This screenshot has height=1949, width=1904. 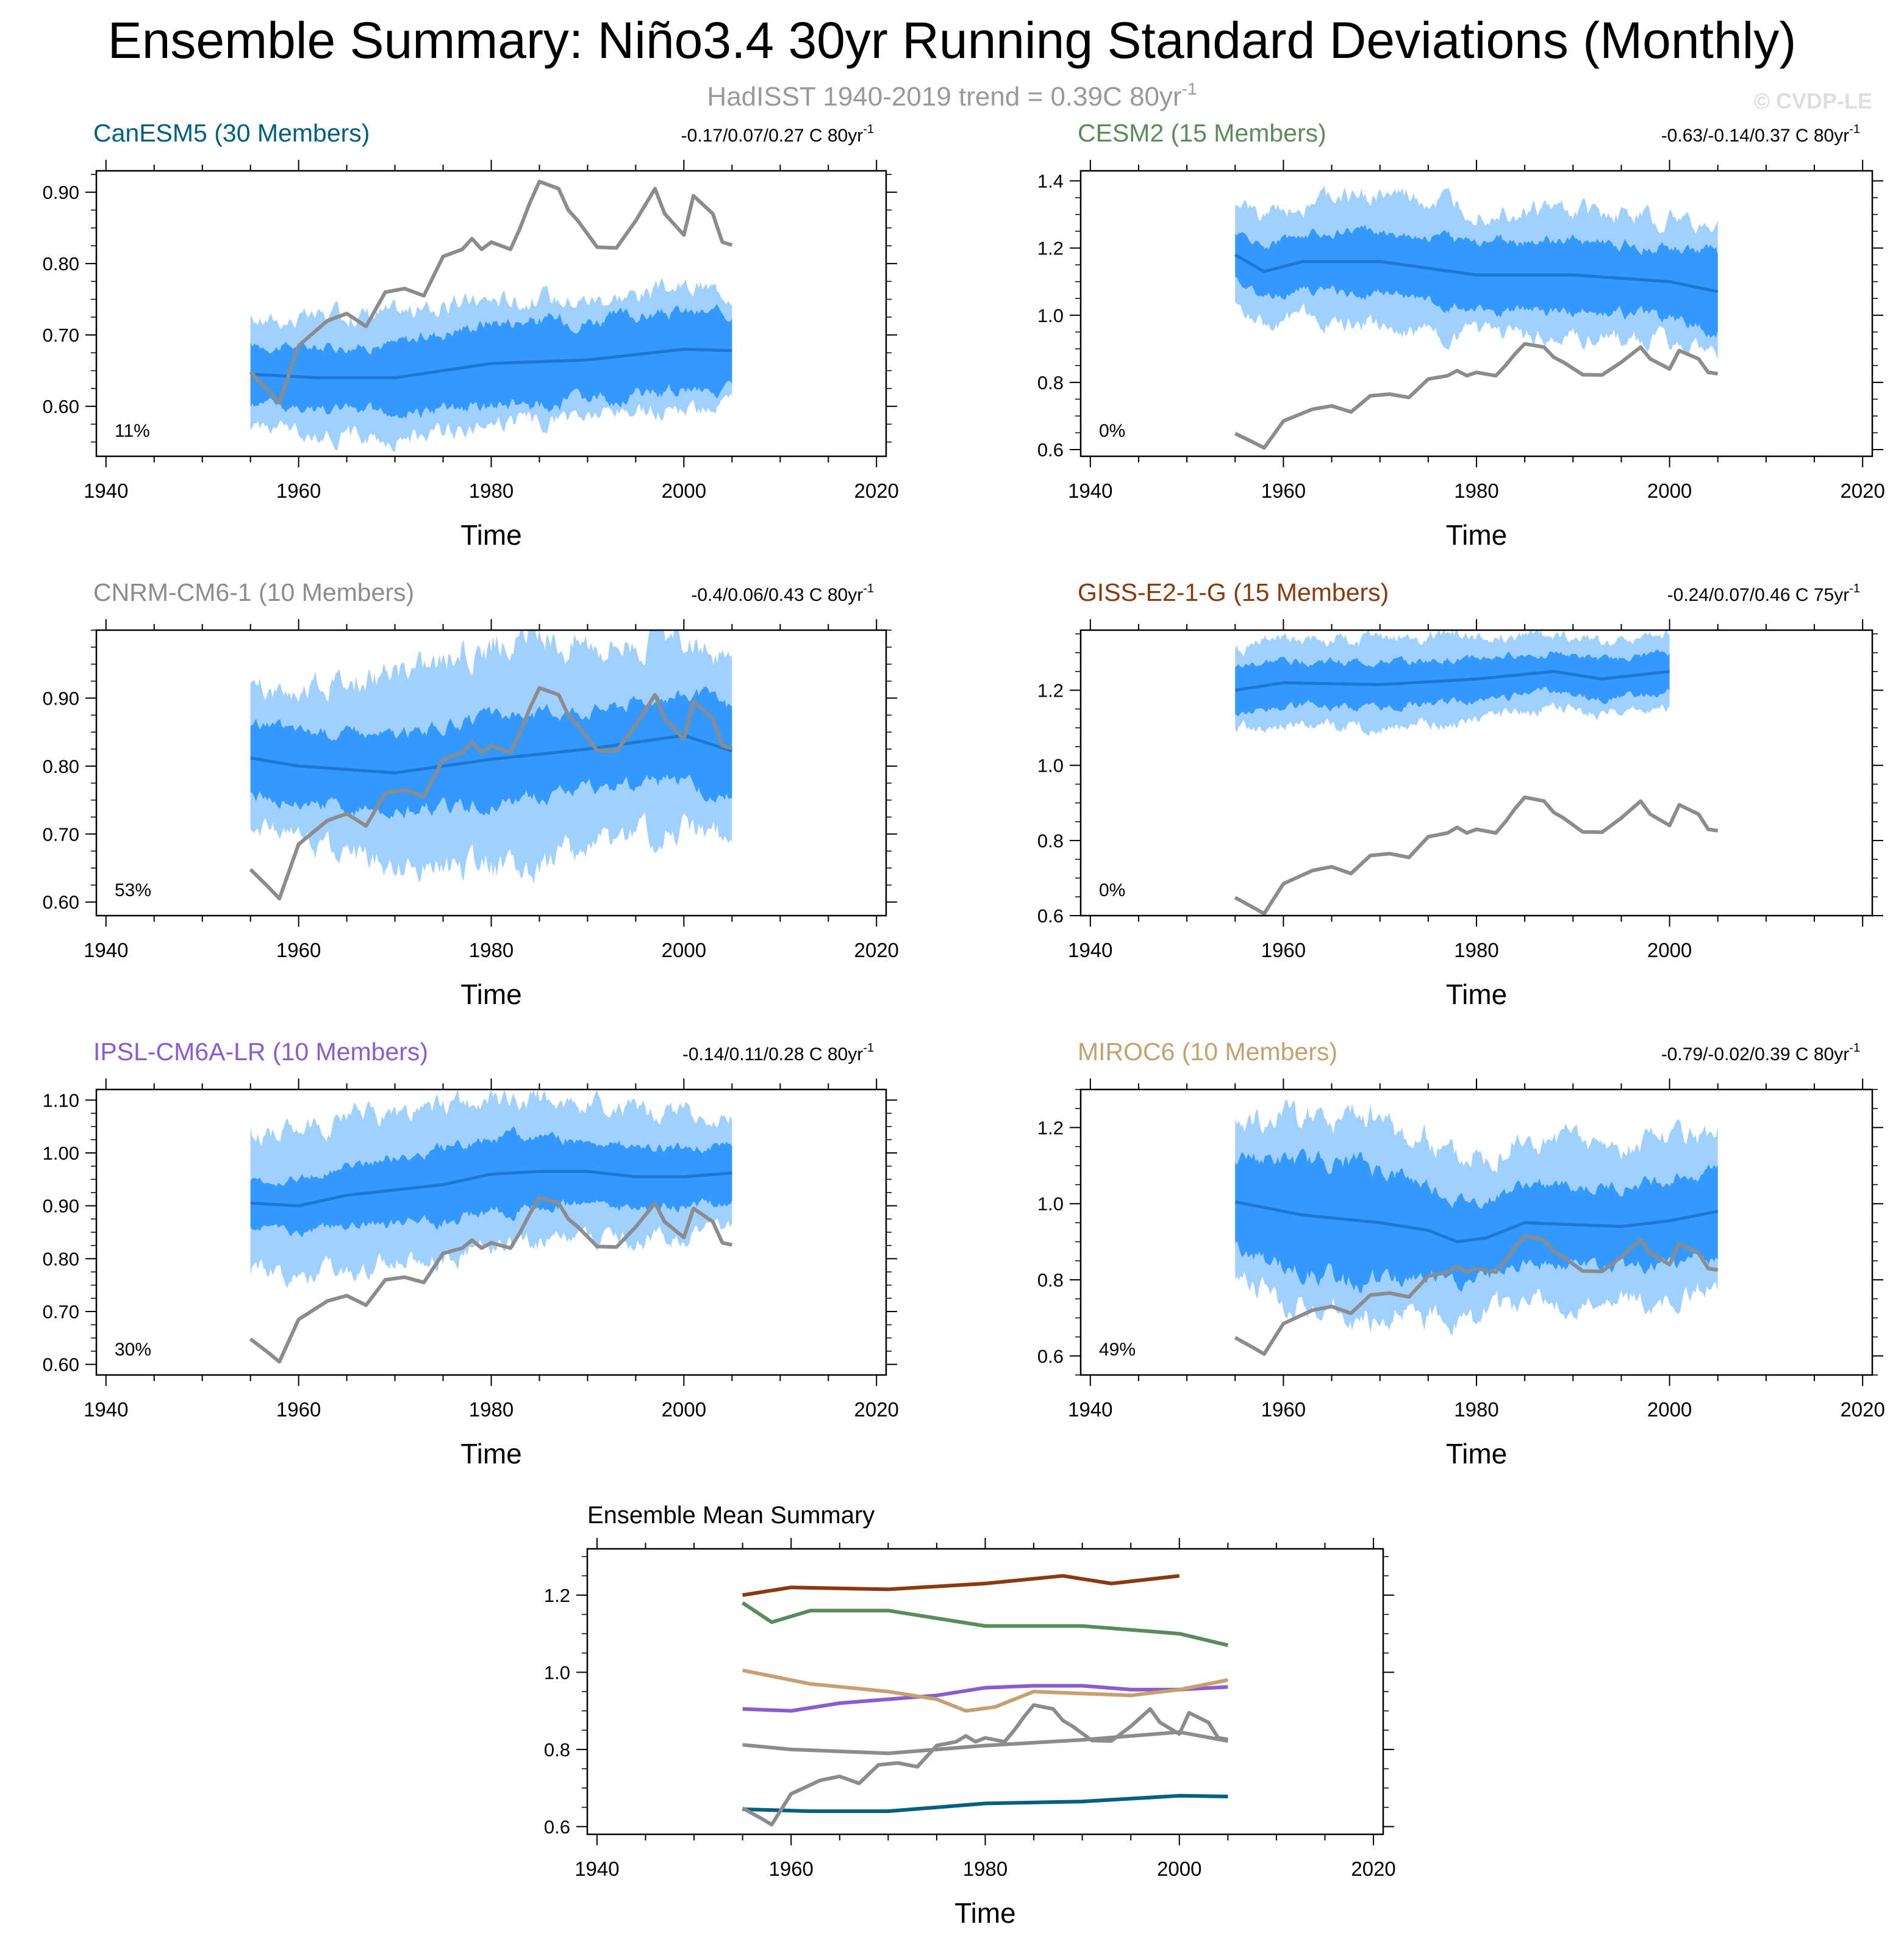 I want to click on panel-title: IPSL-CM6A-LR (10 Members), so click(x=260, y=1052).